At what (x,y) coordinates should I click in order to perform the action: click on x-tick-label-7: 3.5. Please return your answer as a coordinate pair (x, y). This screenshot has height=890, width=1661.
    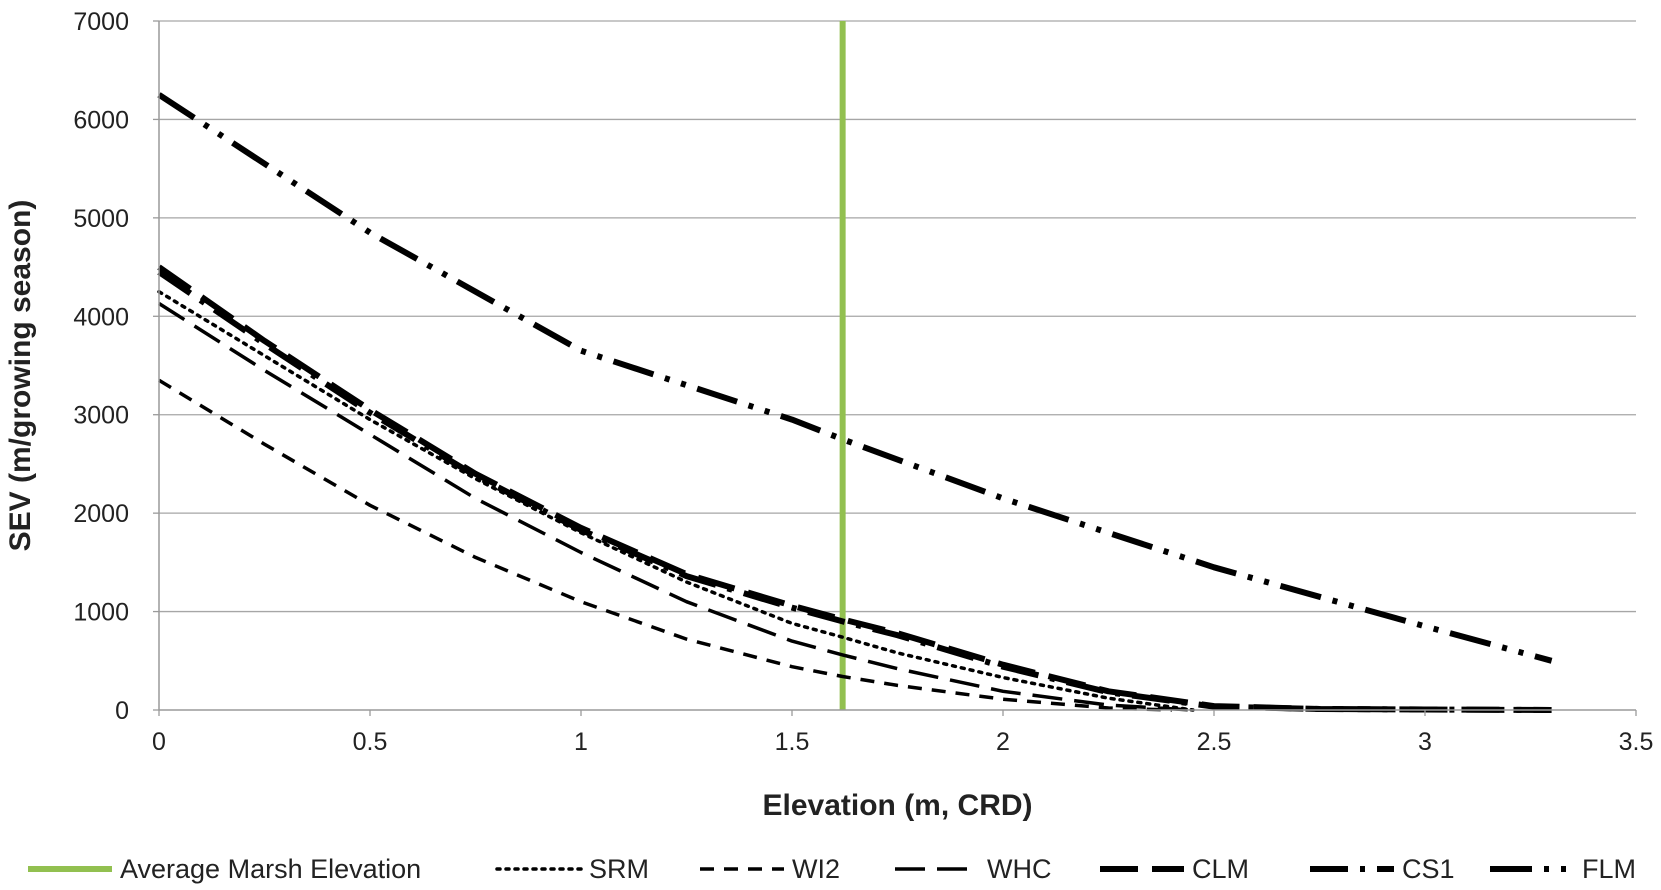
    Looking at the image, I should click on (1636, 742).